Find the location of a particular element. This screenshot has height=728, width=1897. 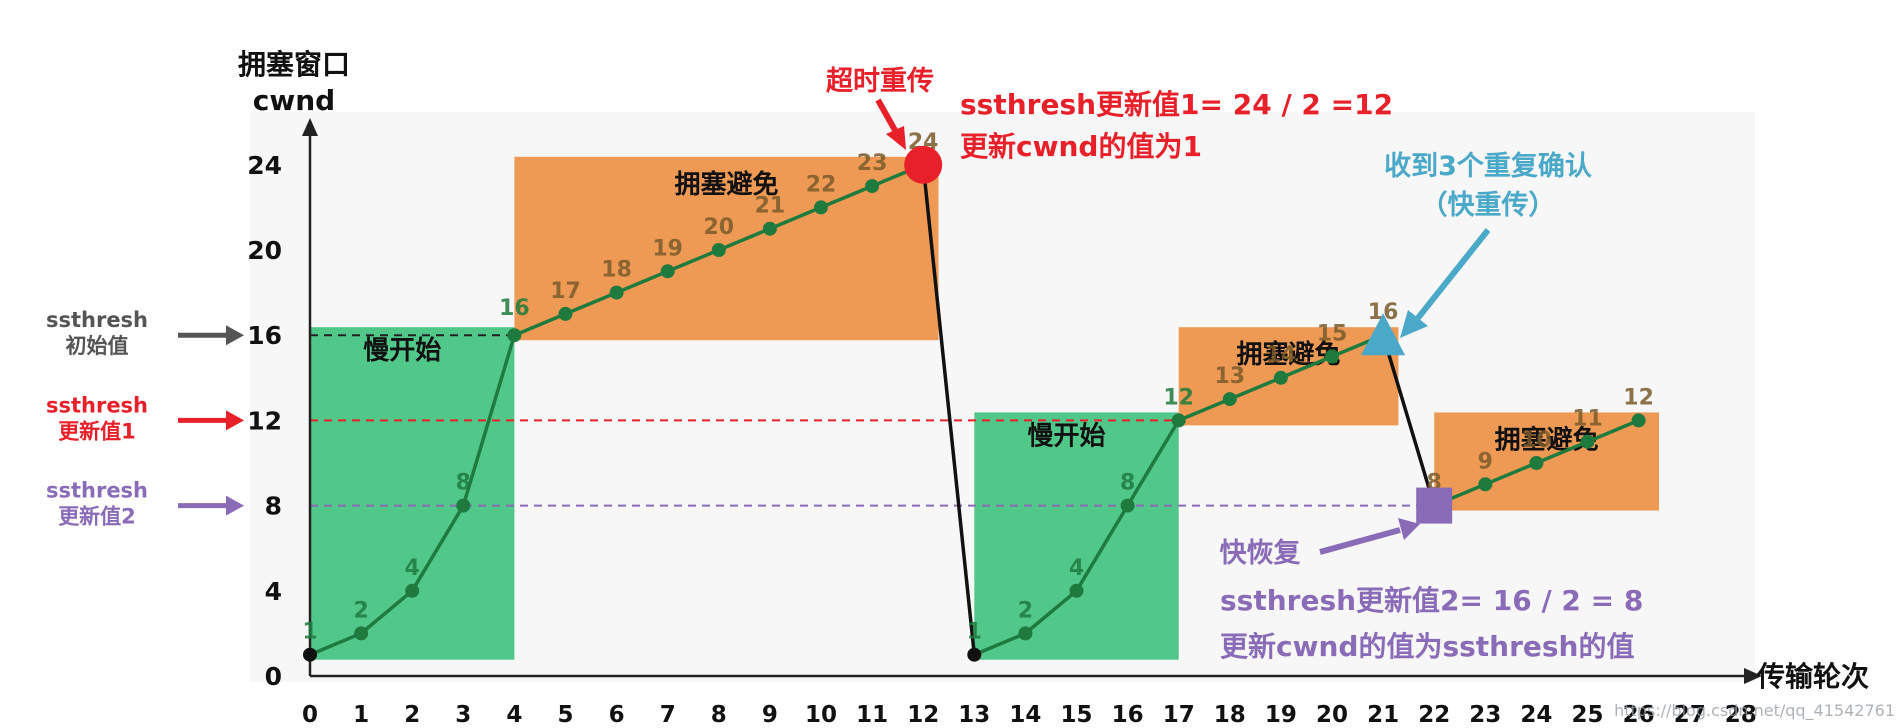

data-value-label: 11 is located at coordinates (1587, 419).